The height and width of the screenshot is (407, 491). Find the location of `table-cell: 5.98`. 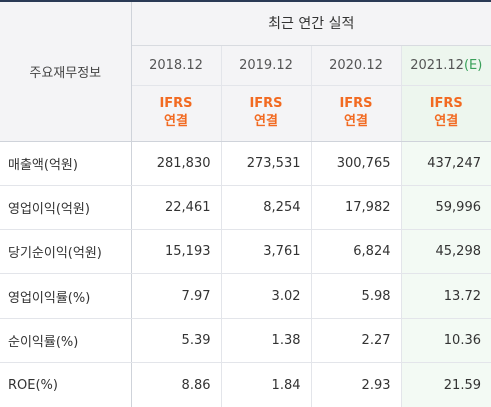

table-cell: 5.98 is located at coordinates (356, 296).